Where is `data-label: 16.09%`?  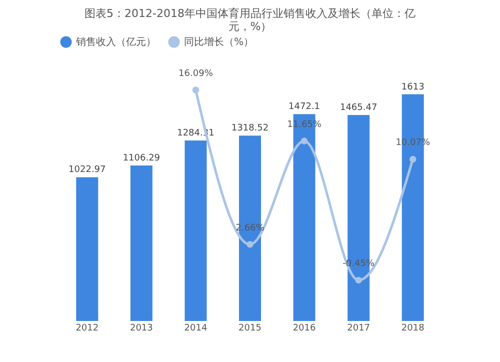 data-label: 16.09% is located at coordinates (196, 73).